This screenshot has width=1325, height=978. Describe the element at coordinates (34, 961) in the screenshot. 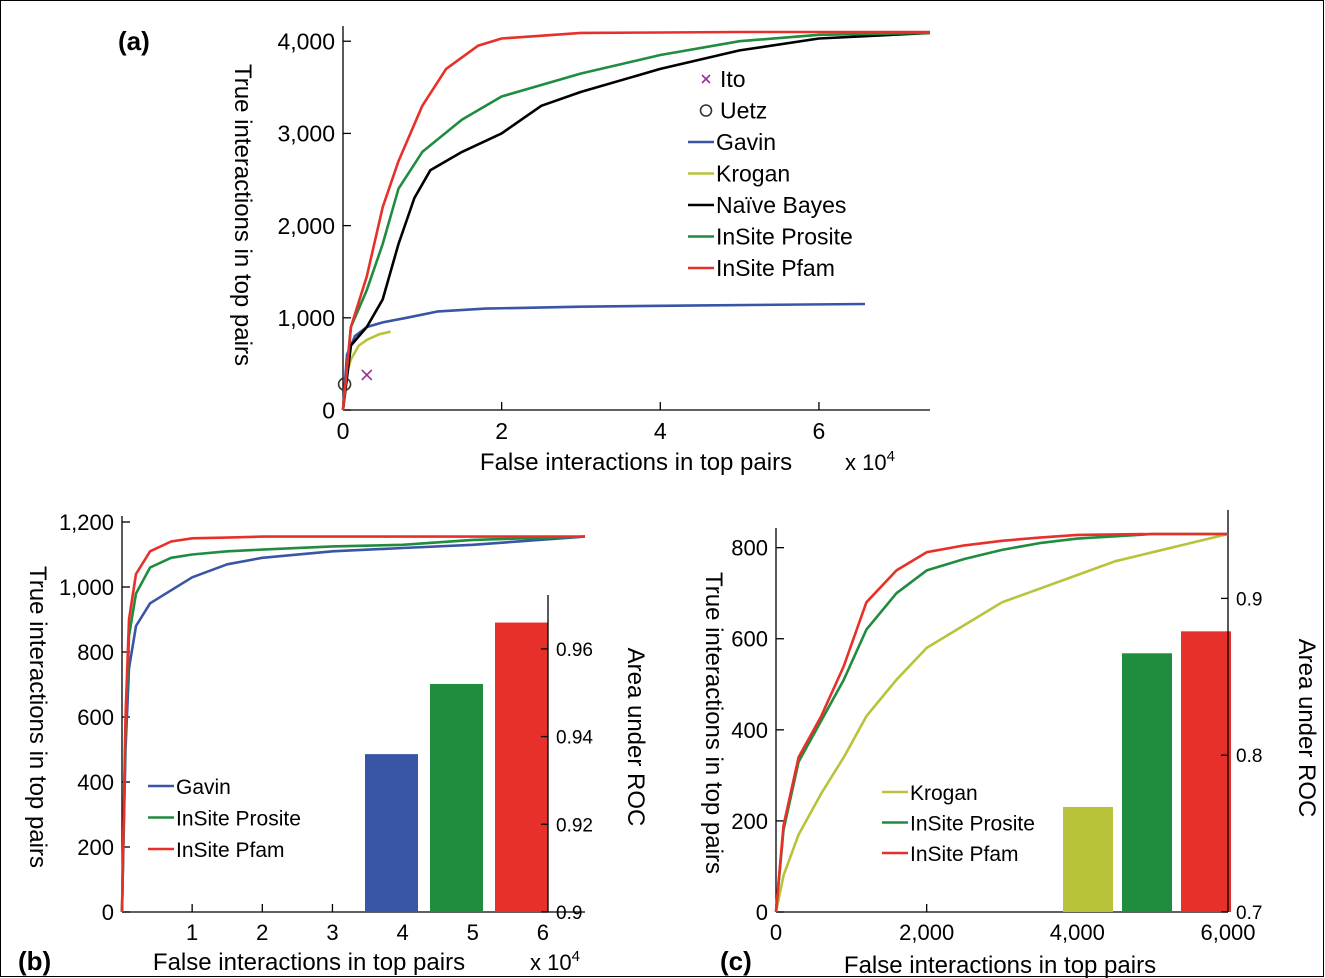

I see `panel-label-b: (b)` at that location.